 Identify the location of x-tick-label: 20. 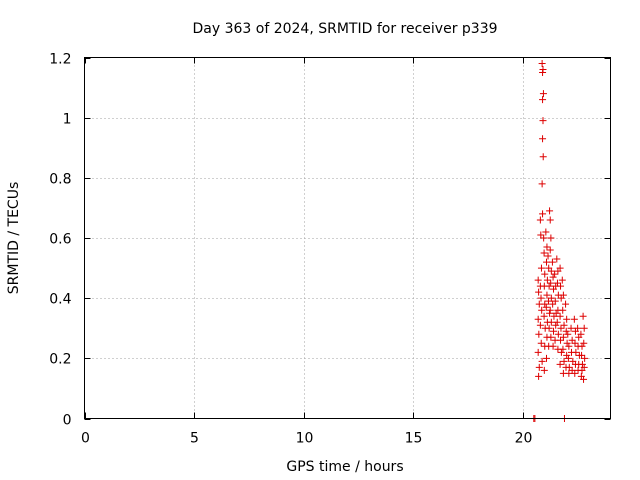
(524, 439).